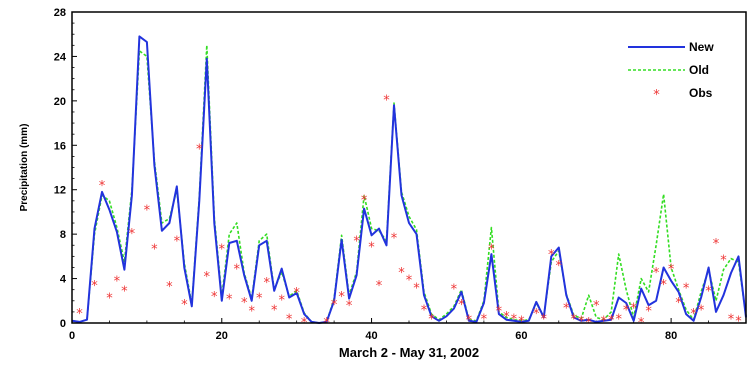 This screenshot has width=753, height=385. I want to click on legend-label: Old, so click(699, 70).